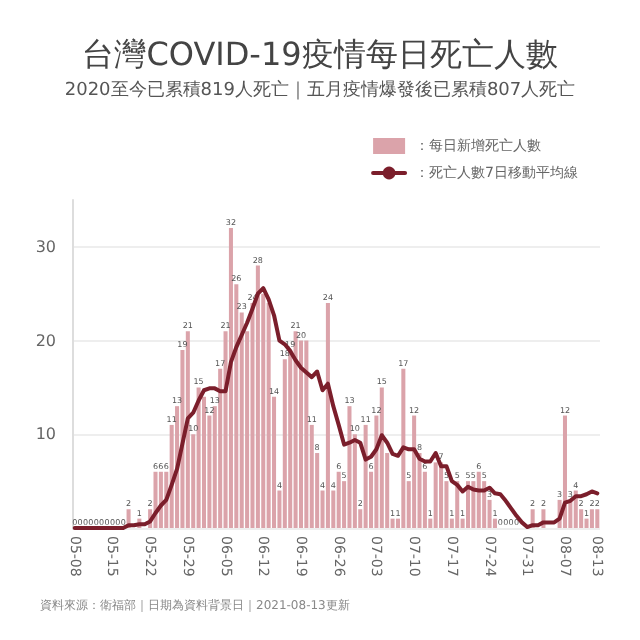 This screenshot has height=640, width=640. I want to click on y-tick-label: 10, so click(45, 434).